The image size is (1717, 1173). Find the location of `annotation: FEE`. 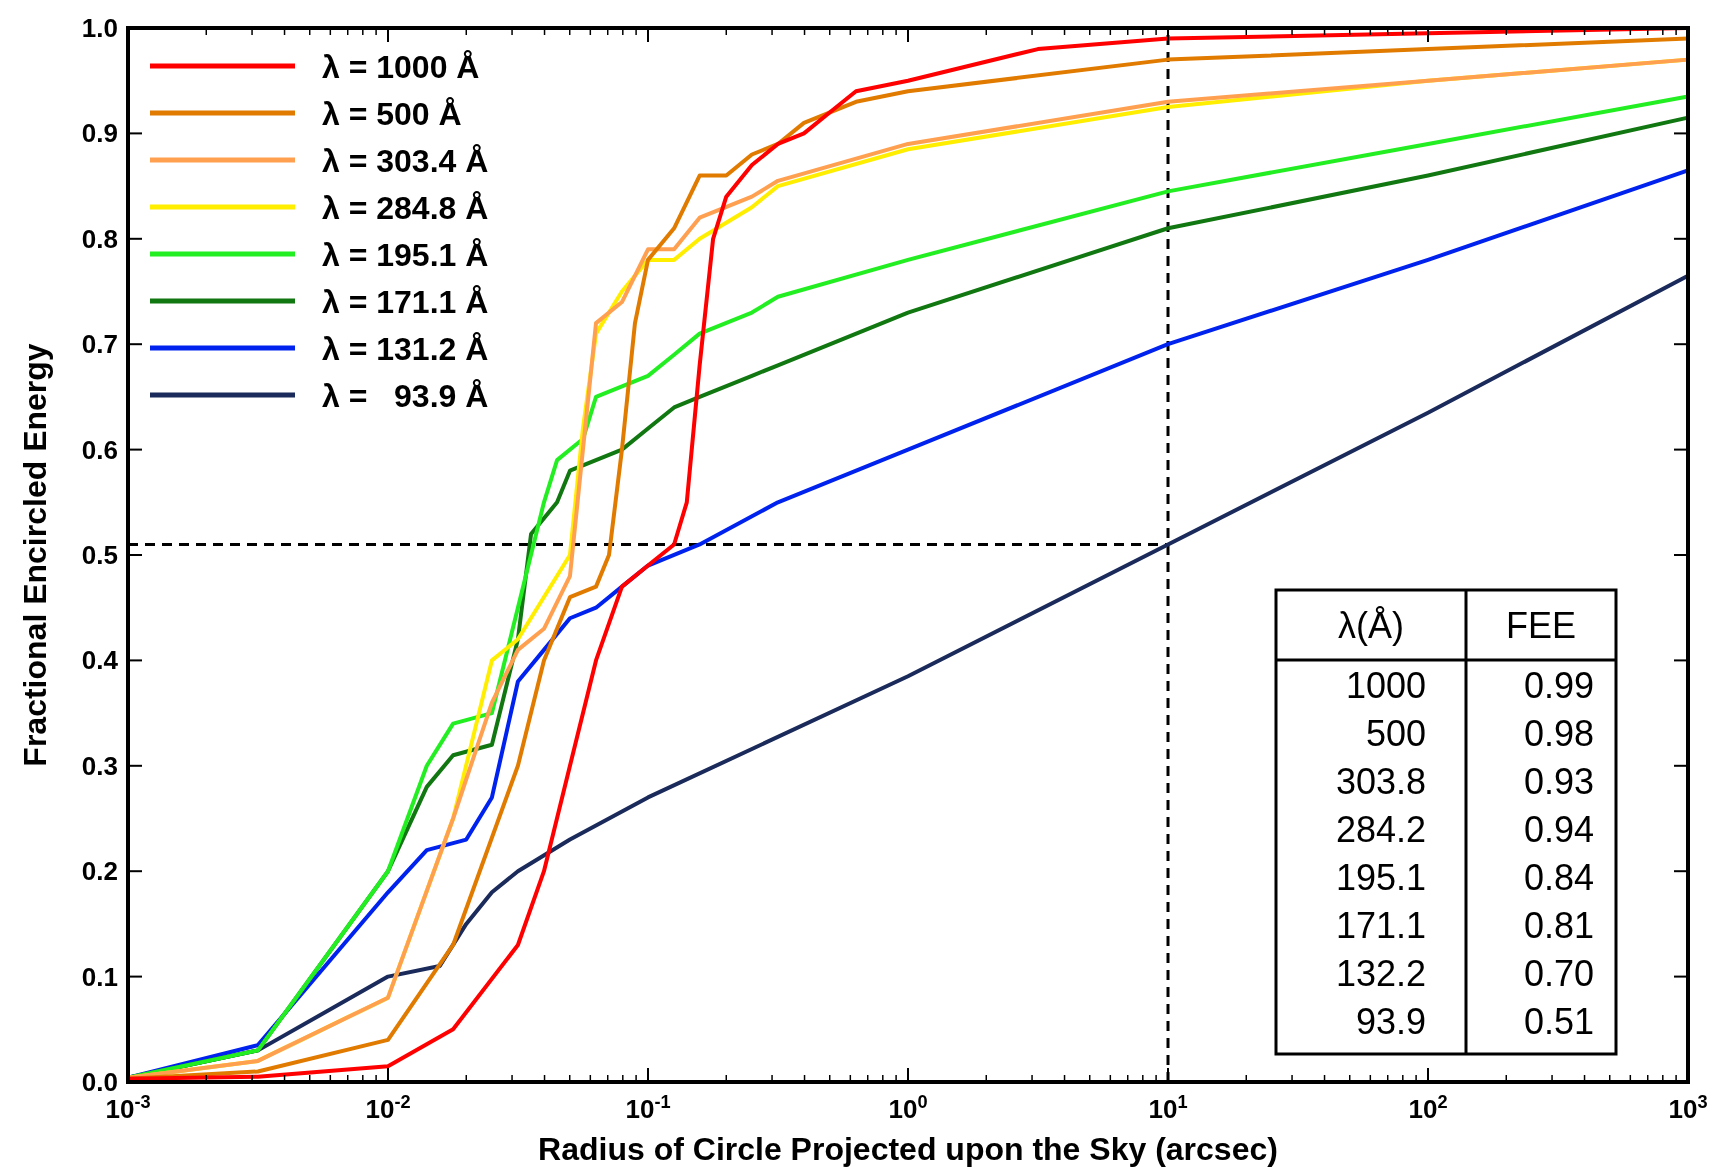

annotation: FEE is located at coordinates (1541, 625).